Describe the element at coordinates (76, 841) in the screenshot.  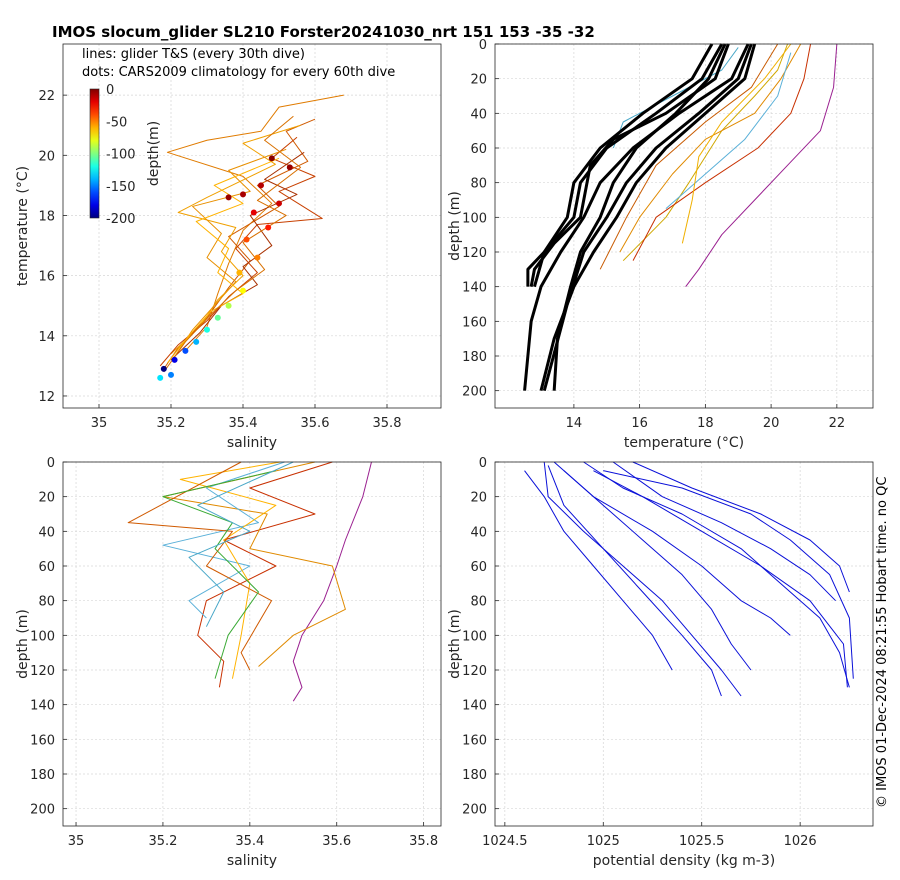
I see `sal_profile-xtick-label: 35` at that location.